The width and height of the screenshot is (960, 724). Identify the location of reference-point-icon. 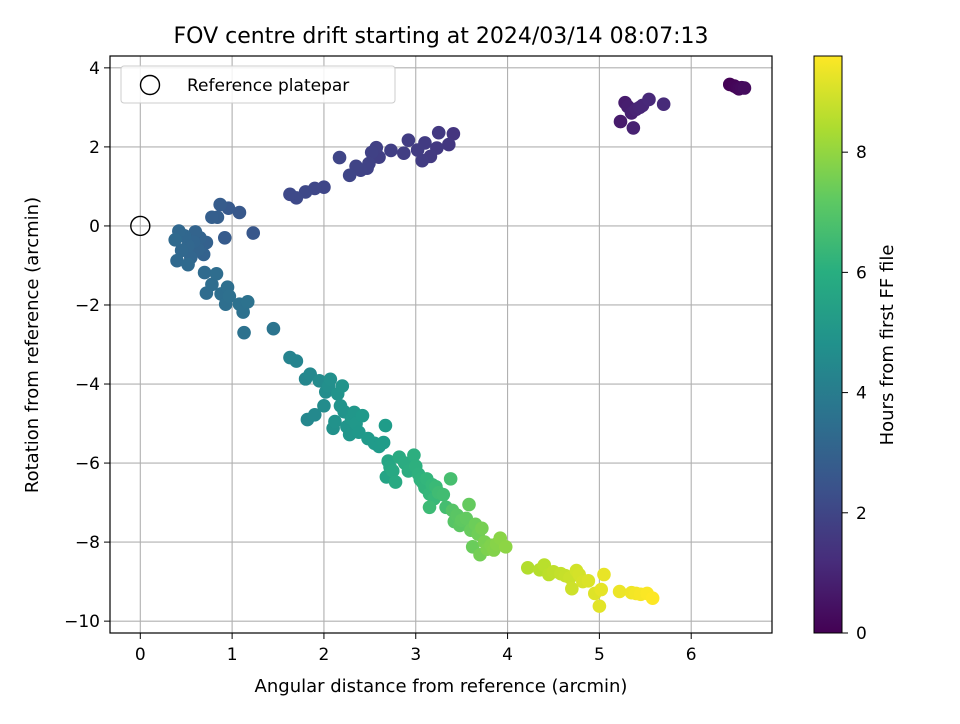
(140, 226).